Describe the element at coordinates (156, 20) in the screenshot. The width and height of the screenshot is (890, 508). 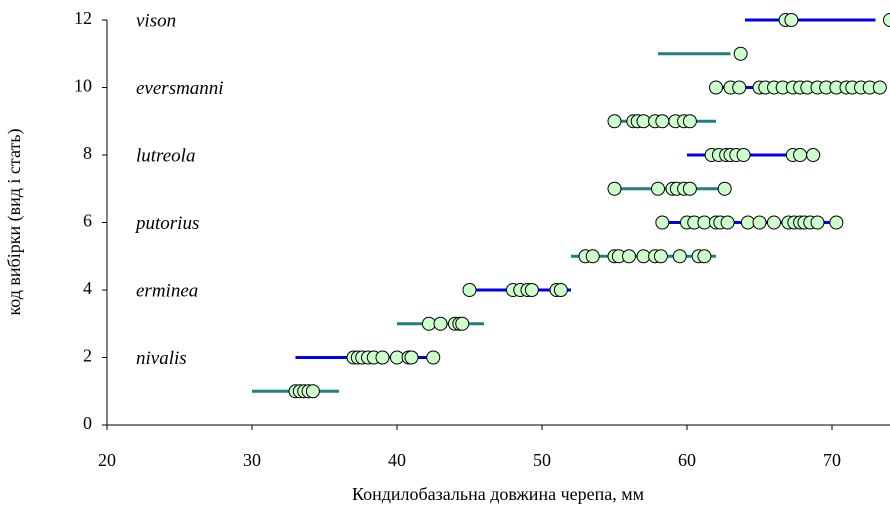
I see `species-label: vison` at that location.